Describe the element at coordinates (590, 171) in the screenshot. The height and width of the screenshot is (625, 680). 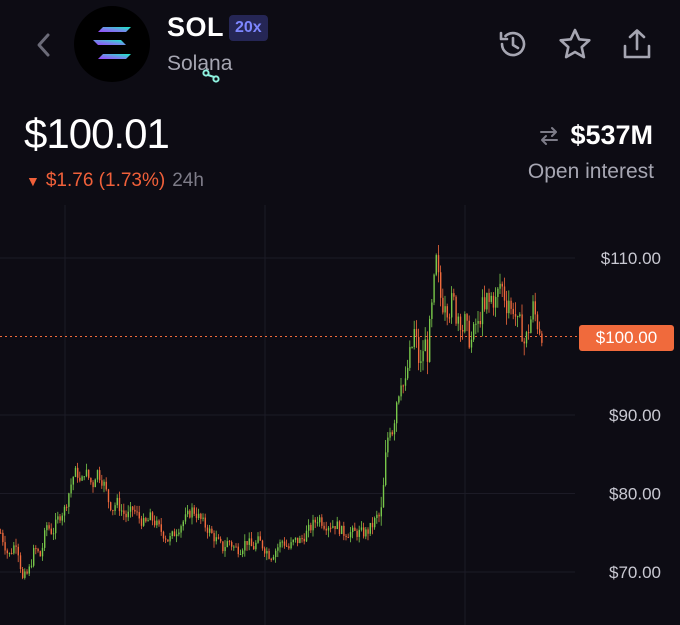
I see `open-interest-label: Open interest` at that location.